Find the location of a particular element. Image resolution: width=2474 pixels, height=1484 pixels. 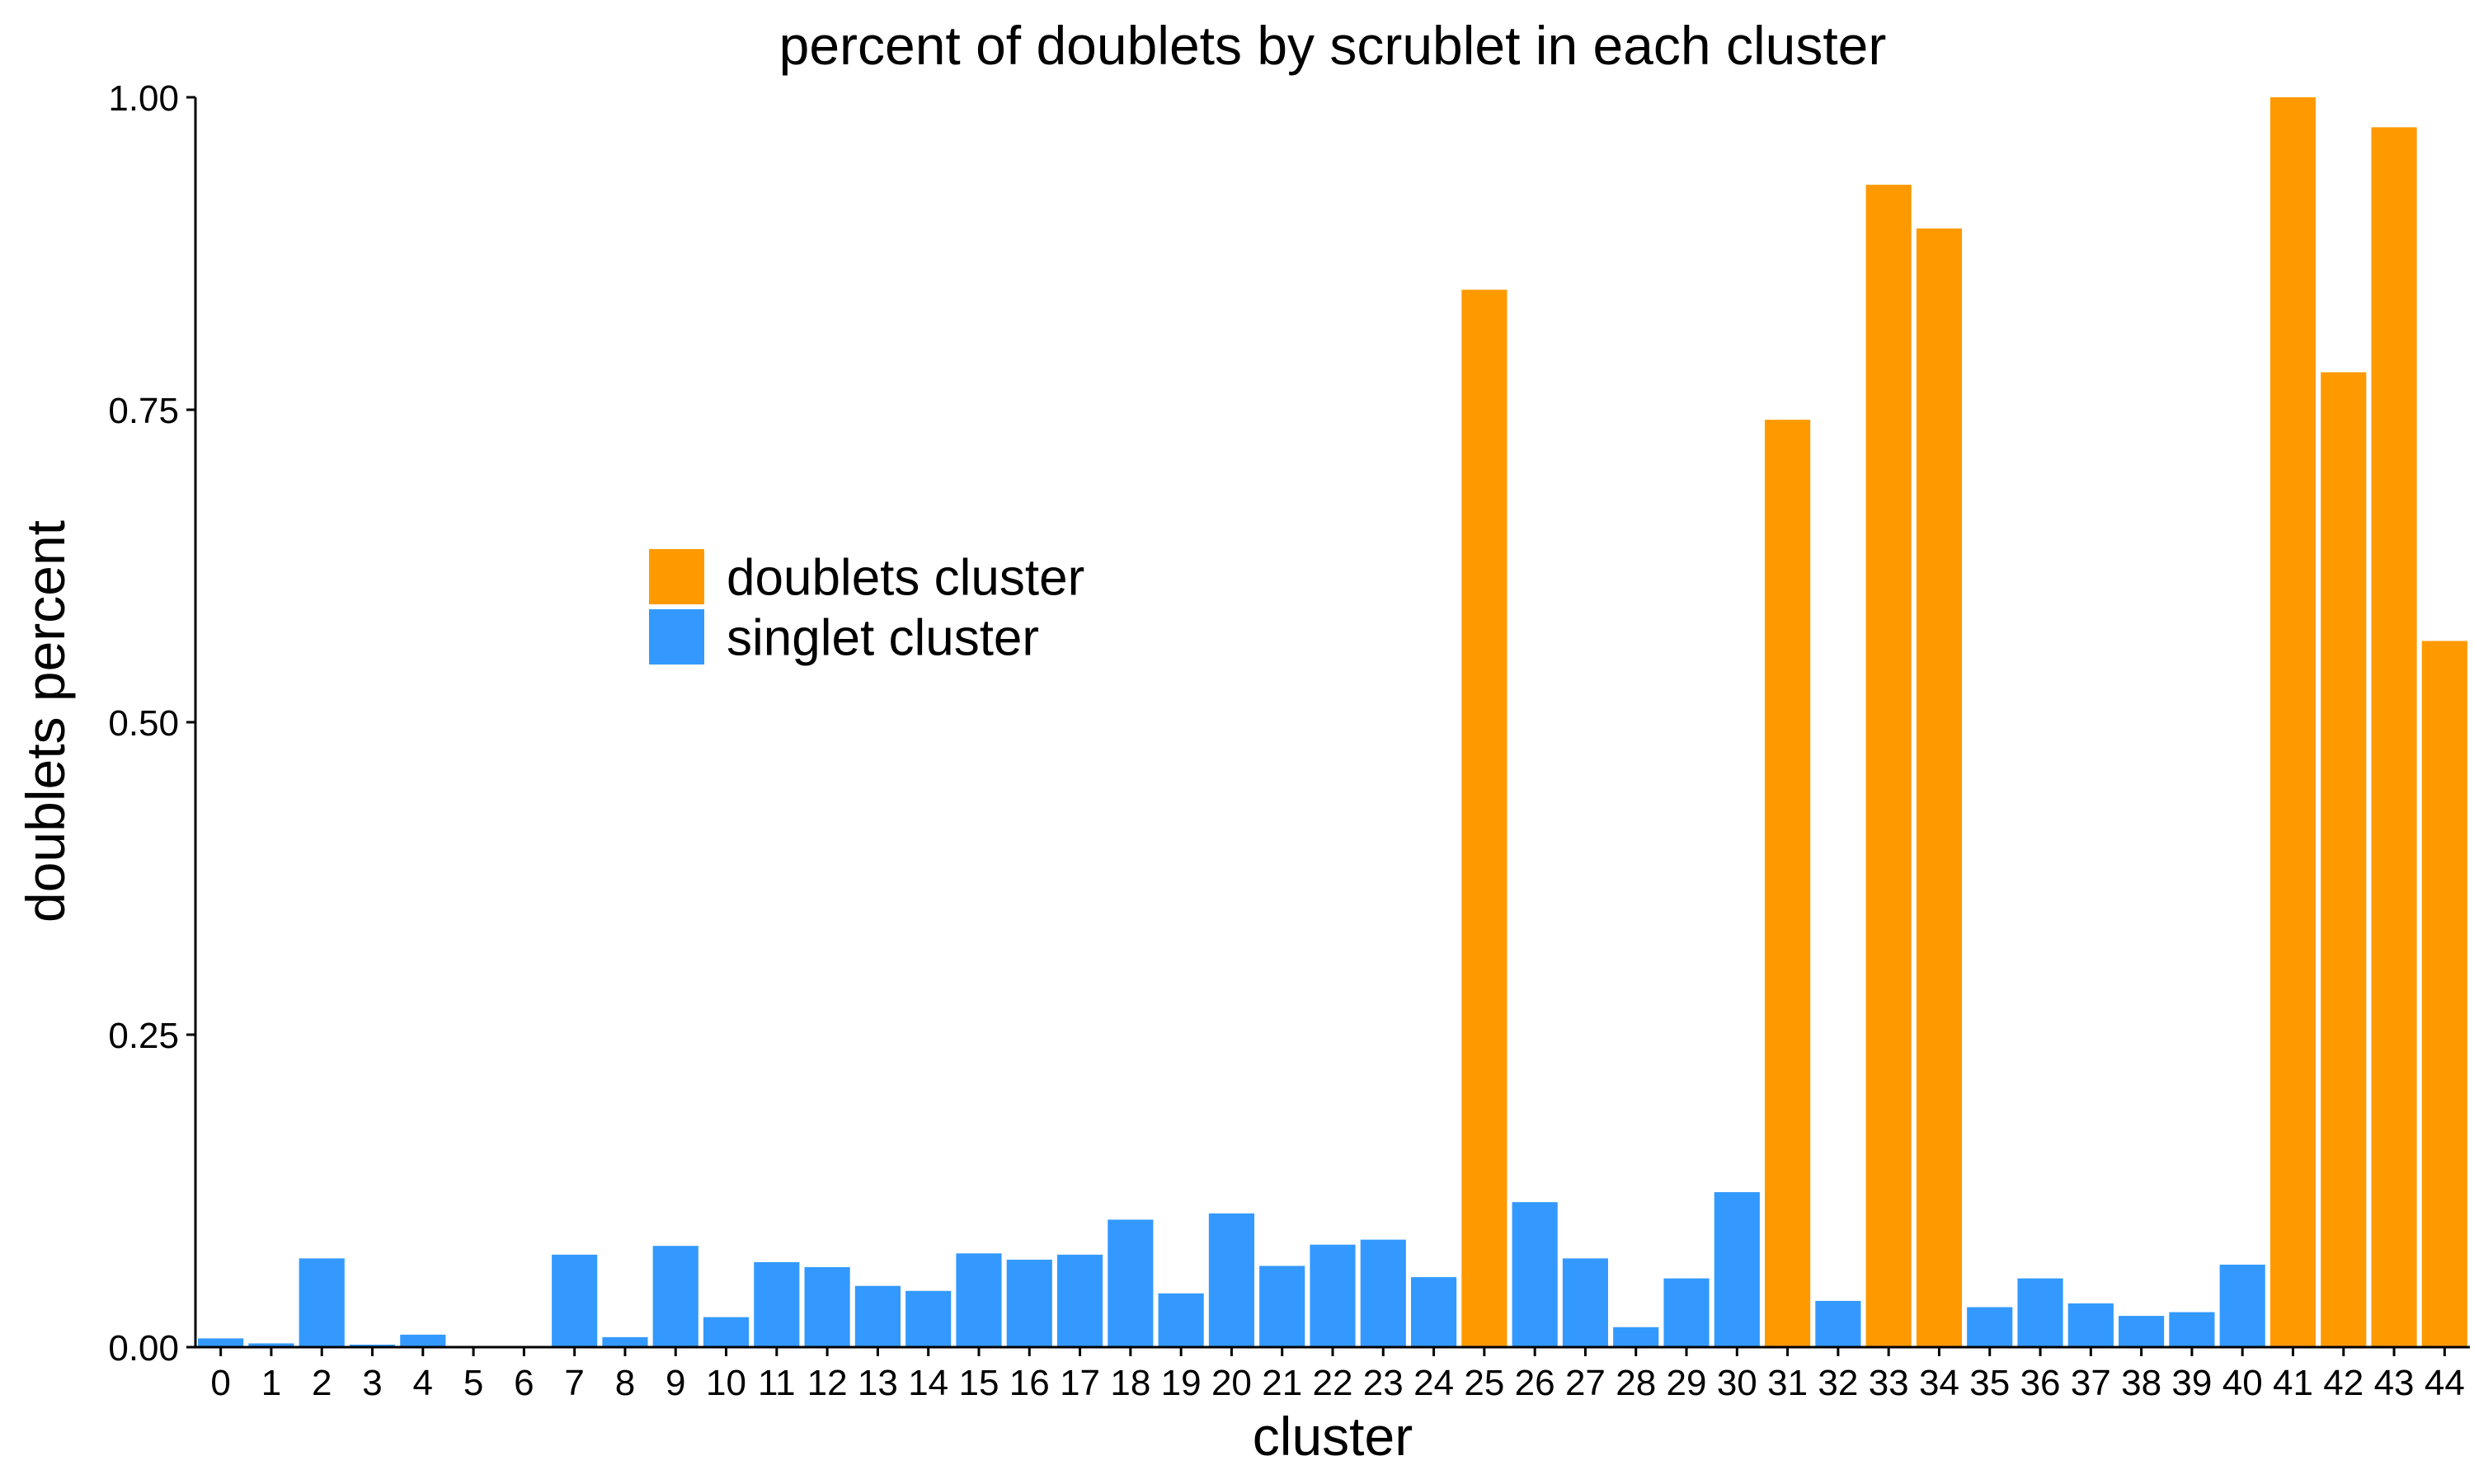

x-tick-label: 1 is located at coordinates (271, 1383).